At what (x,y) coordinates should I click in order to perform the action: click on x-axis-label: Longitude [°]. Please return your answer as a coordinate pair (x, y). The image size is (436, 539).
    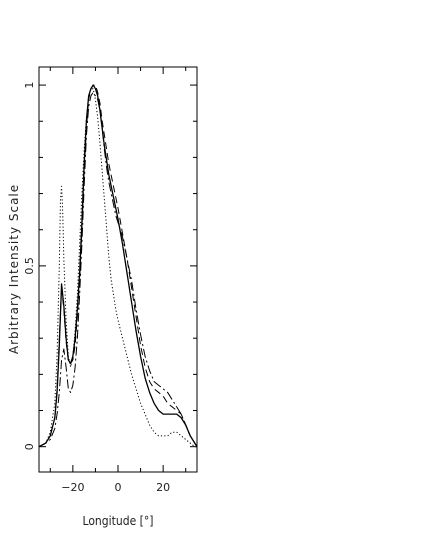
    Looking at the image, I should click on (118, 521).